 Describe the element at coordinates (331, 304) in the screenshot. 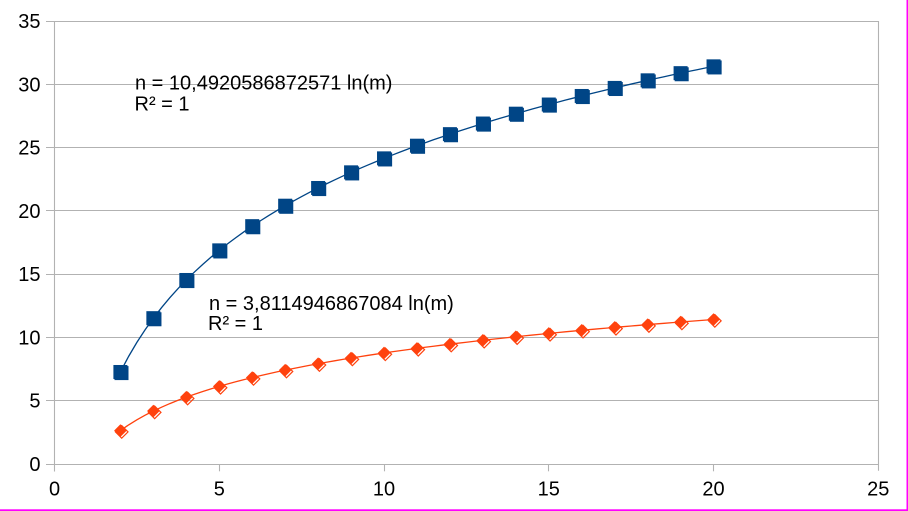

I see `svg-text: n = 3,8114946867084 ln(m)` at that location.